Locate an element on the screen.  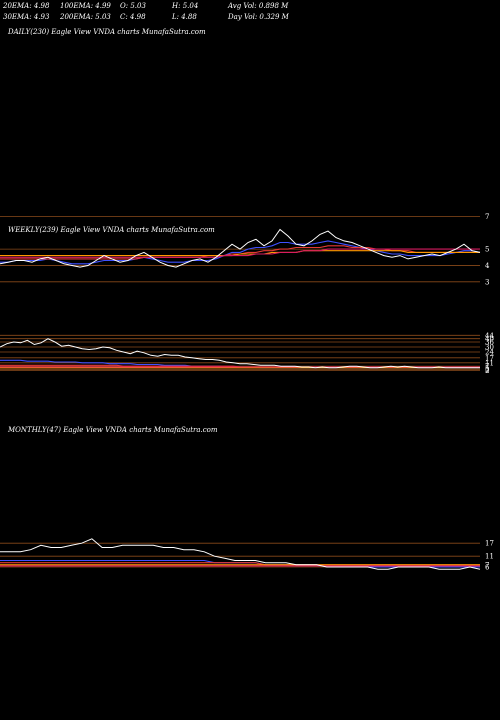
tick-label: 30 is located at coordinates (489, 348).